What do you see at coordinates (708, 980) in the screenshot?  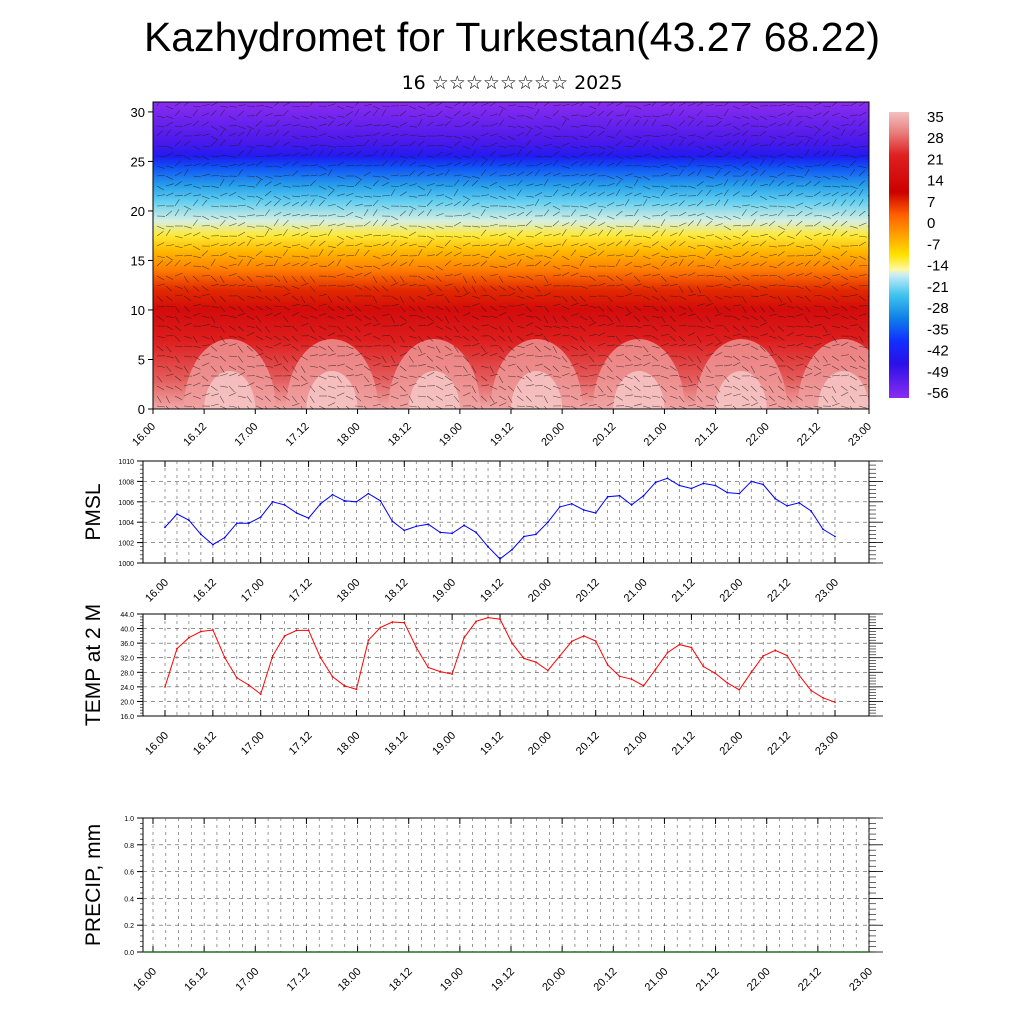 I see `x-tick-label: 21.12` at bounding box center [708, 980].